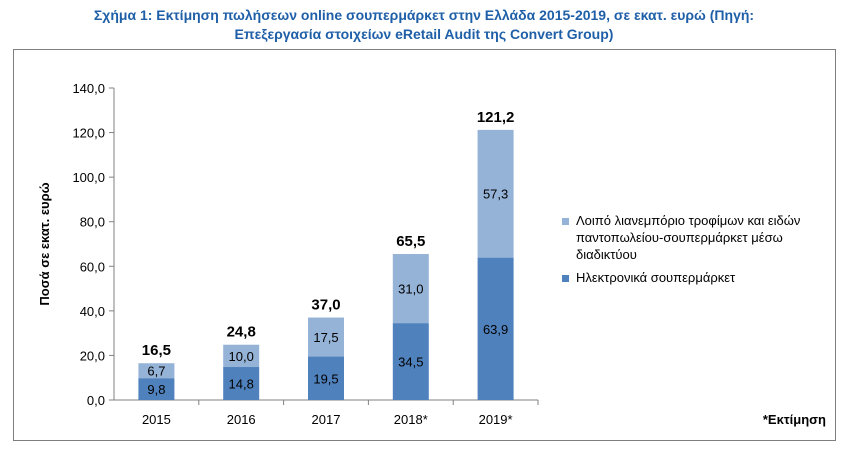  I want to click on legend-swatch-top, so click(565, 221).